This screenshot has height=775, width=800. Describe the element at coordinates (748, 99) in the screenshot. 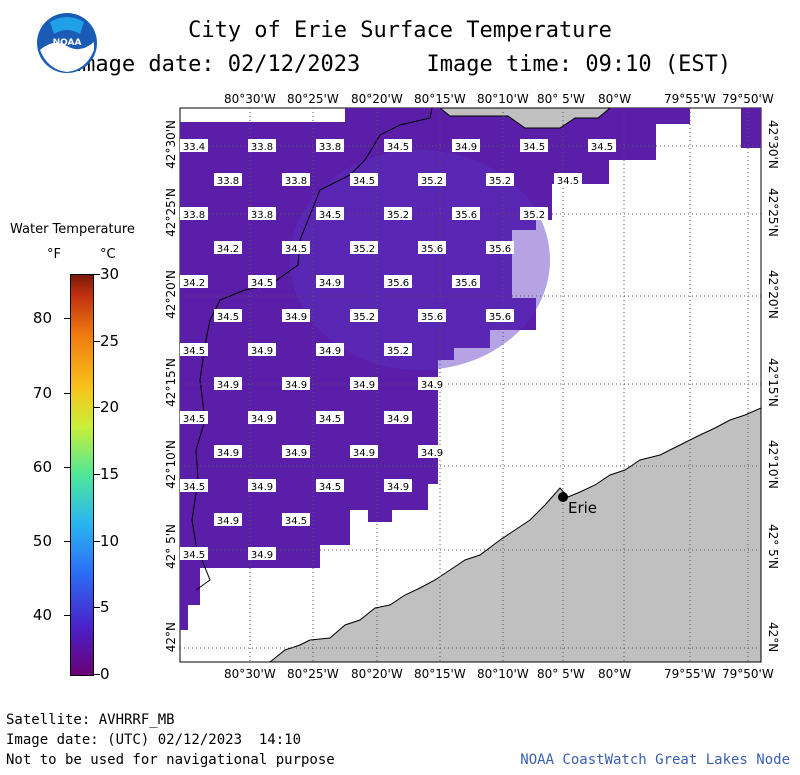

I see `longitude-label-top: 79°50'W` at that location.